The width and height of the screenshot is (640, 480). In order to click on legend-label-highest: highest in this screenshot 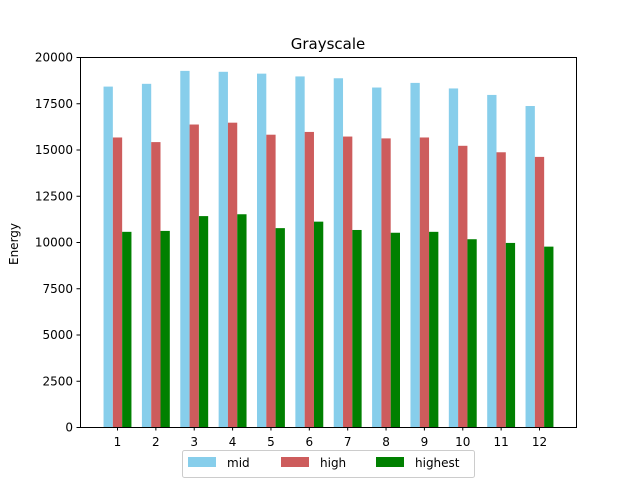, I will do `click(437, 463)`.